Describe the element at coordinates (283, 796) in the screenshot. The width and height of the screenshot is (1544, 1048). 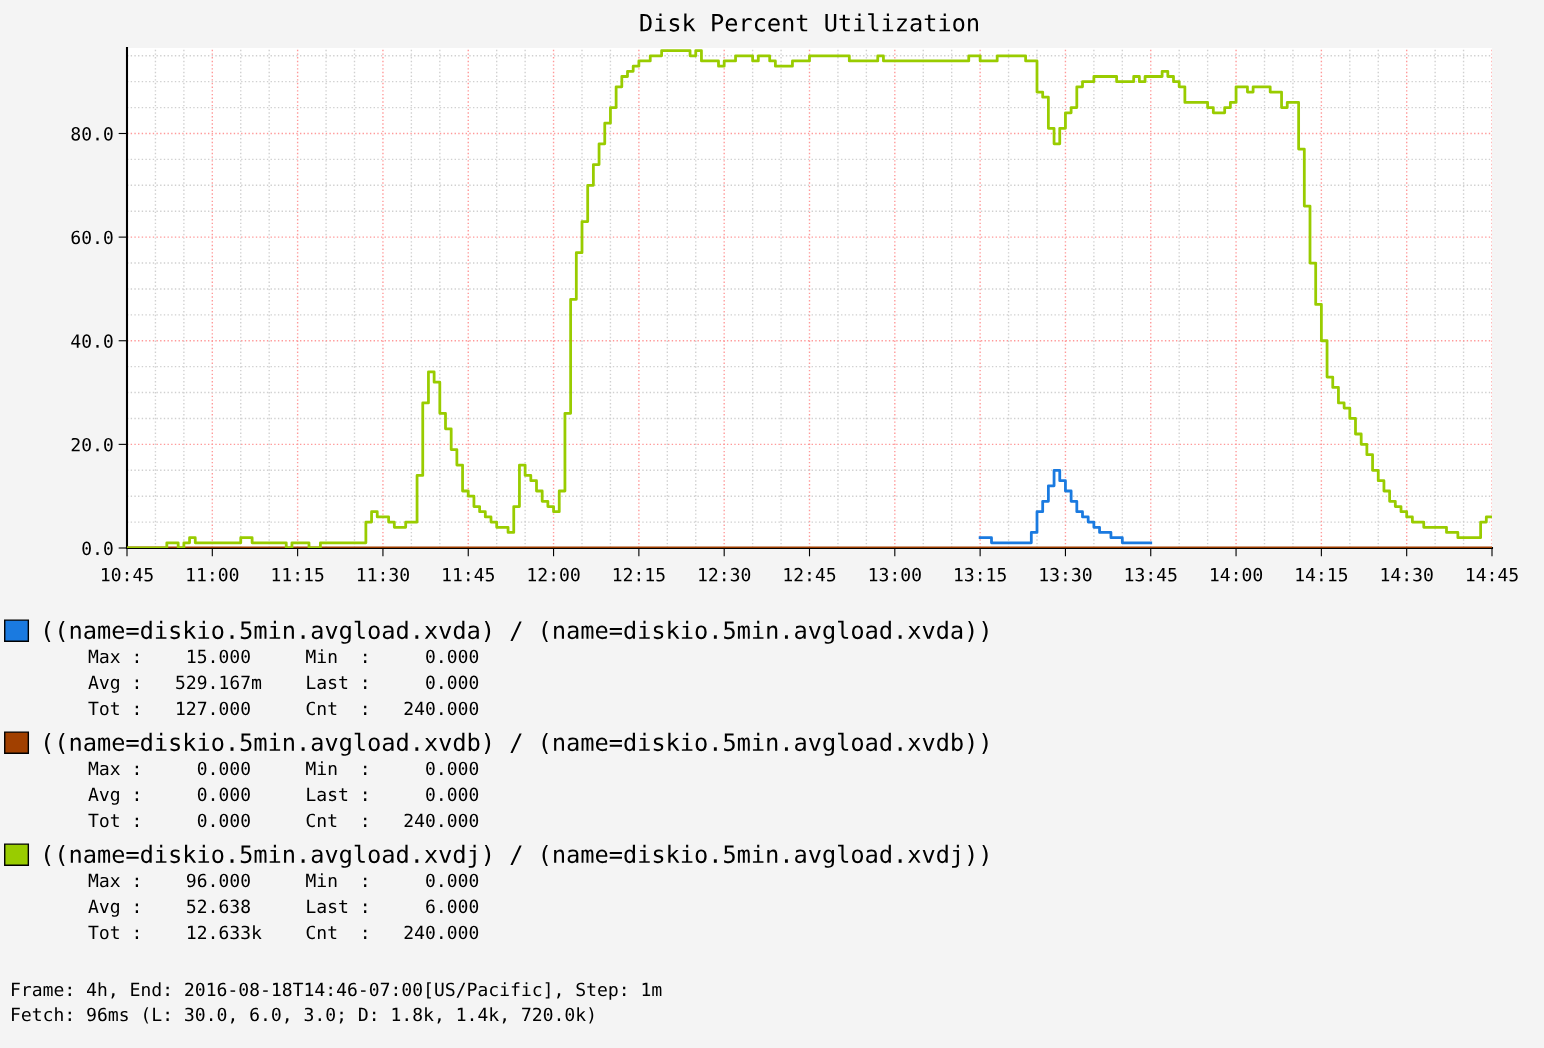
I see `text: Avg : 0.000 Last : 0.000` at that location.